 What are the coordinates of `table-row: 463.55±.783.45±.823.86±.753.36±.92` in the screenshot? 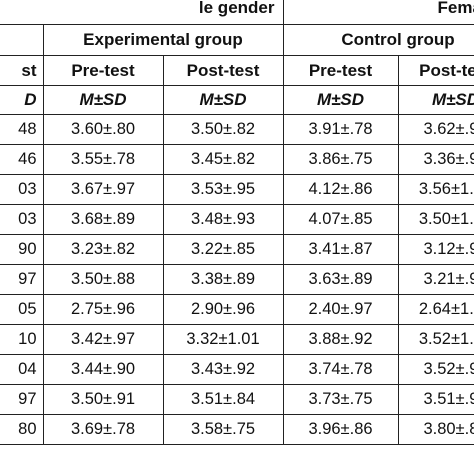 It's located at (237, 159).